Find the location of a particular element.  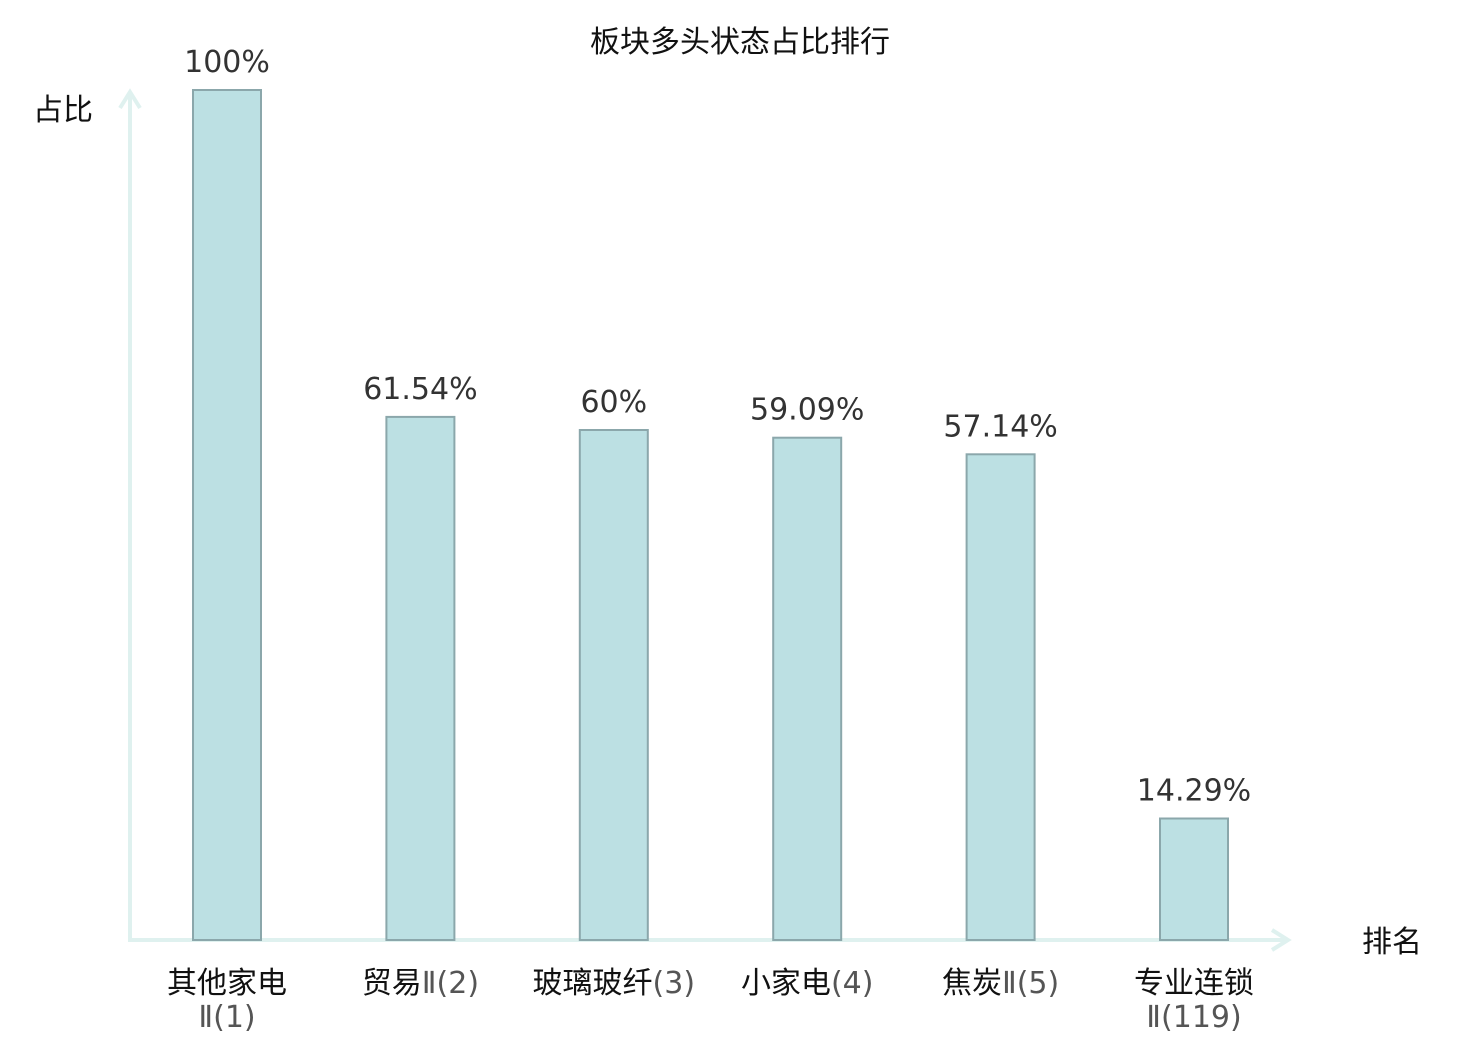

value-label-5: 57.14% is located at coordinates (1000, 426).